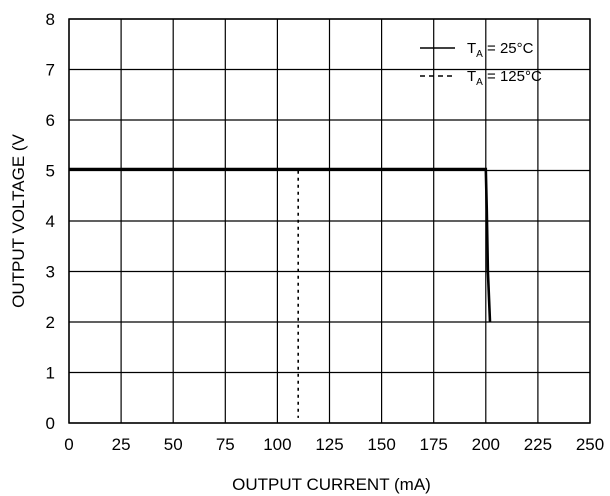 This screenshot has width=610, height=496. What do you see at coordinates (68, 444) in the screenshot?
I see `x-tick-label: 0` at bounding box center [68, 444].